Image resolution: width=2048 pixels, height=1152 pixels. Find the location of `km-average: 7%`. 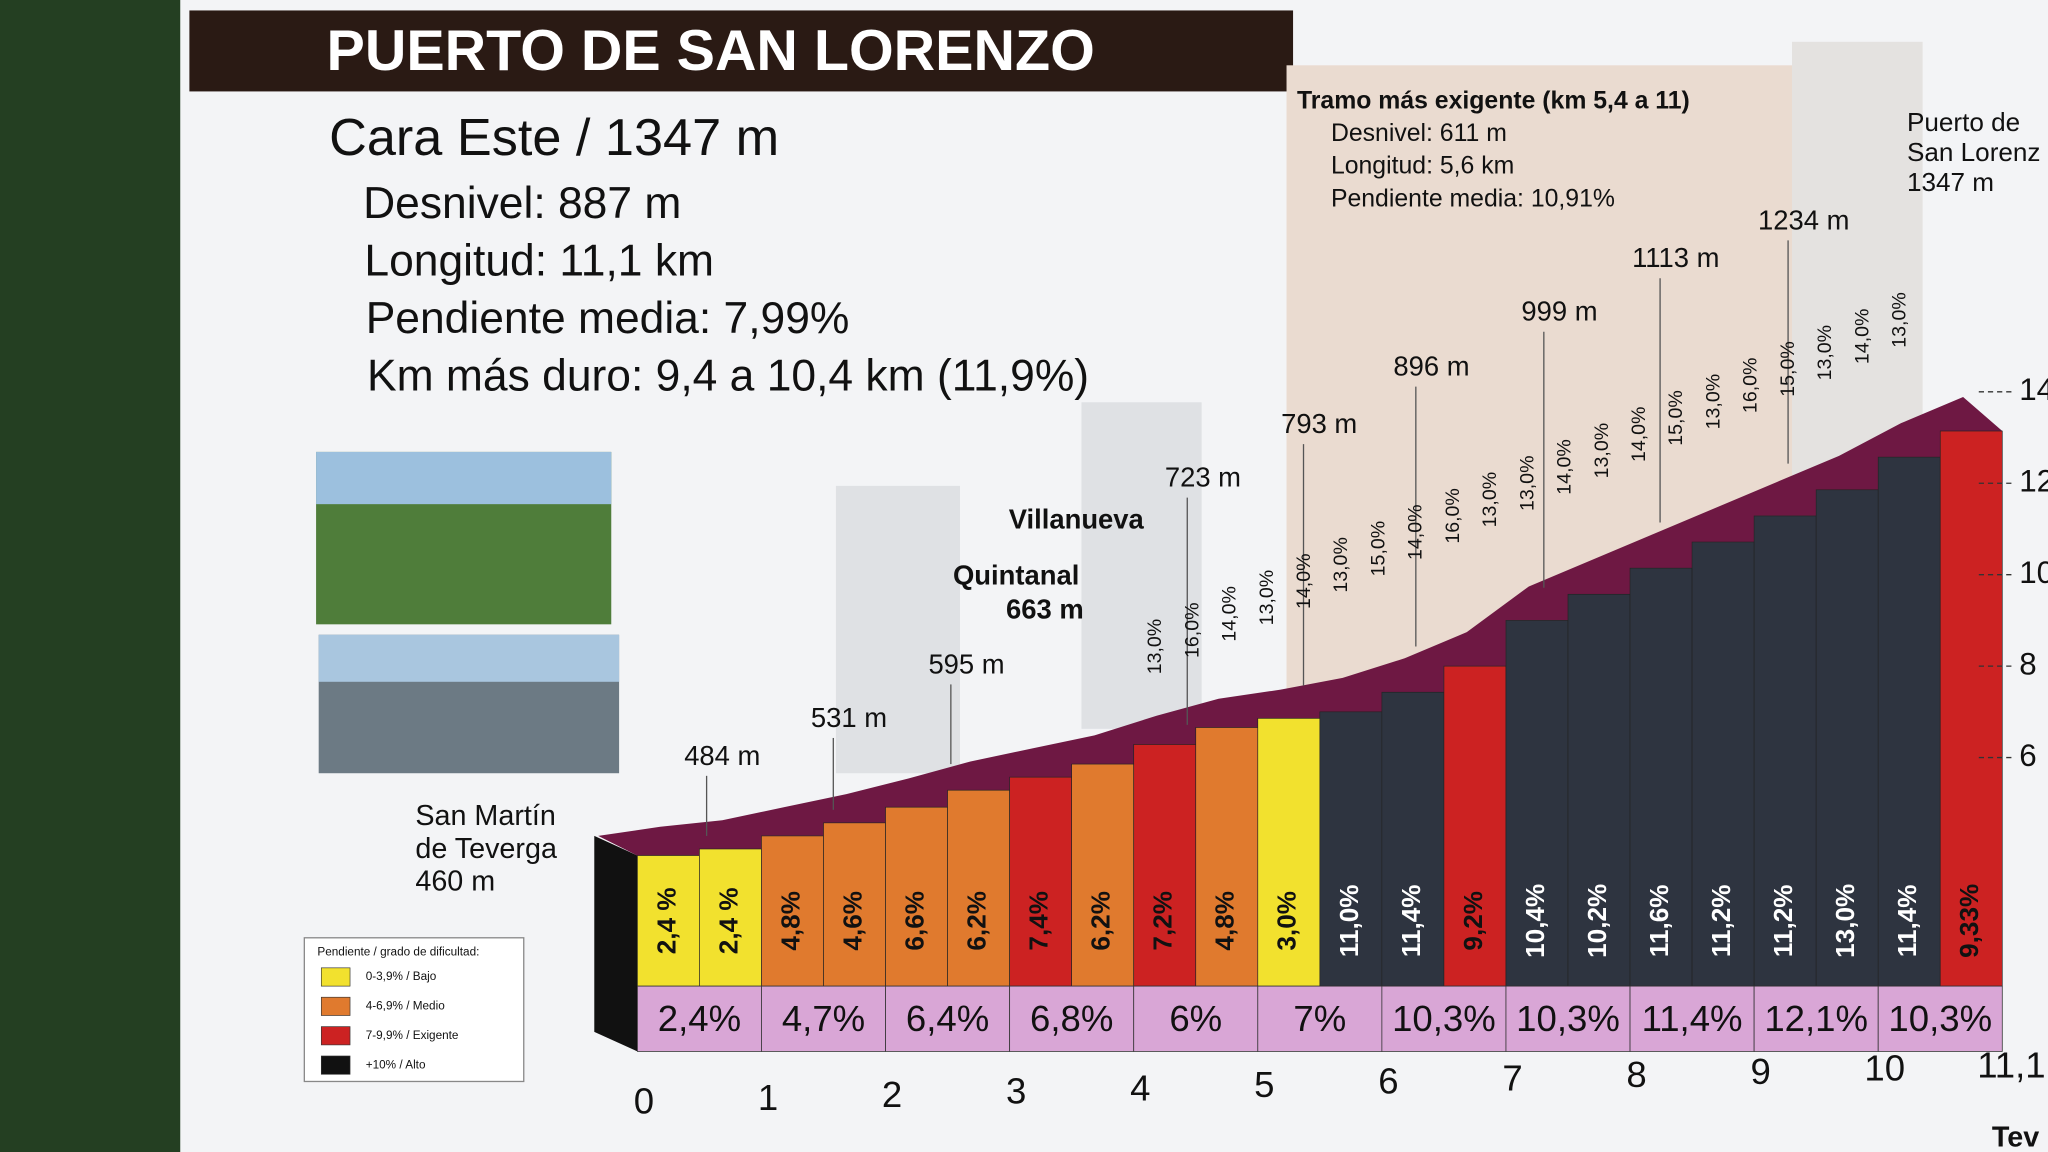

km-average: 7% is located at coordinates (1319, 1018).